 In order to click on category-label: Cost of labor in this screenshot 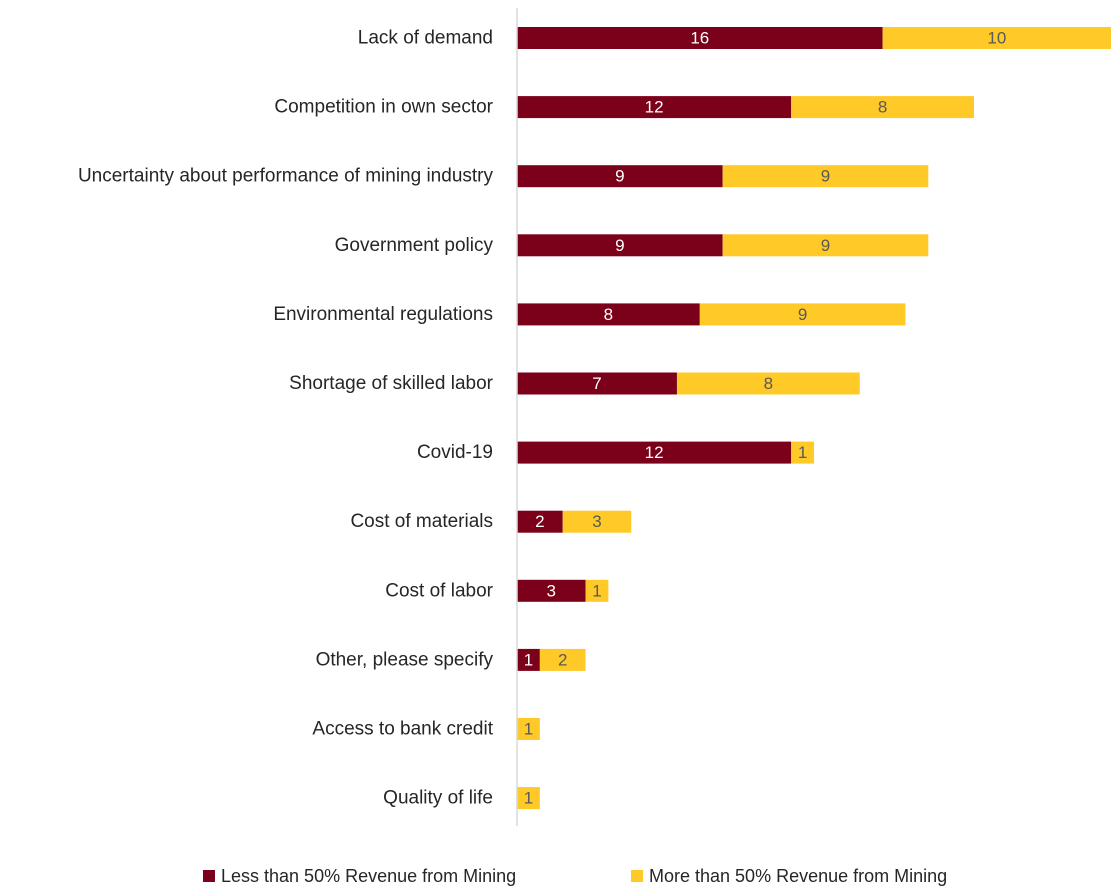, I will do `click(439, 590)`.